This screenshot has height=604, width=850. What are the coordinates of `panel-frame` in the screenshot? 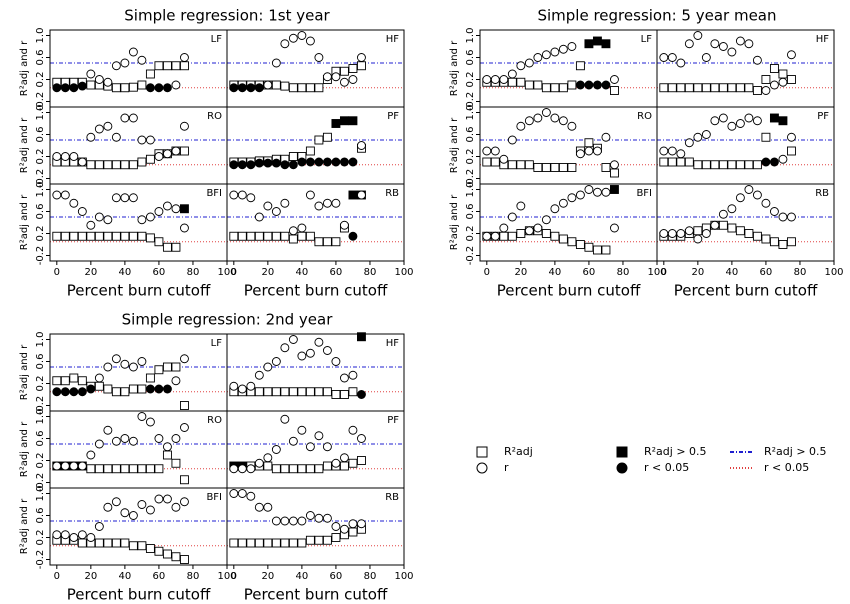 It's located at (315, 449).